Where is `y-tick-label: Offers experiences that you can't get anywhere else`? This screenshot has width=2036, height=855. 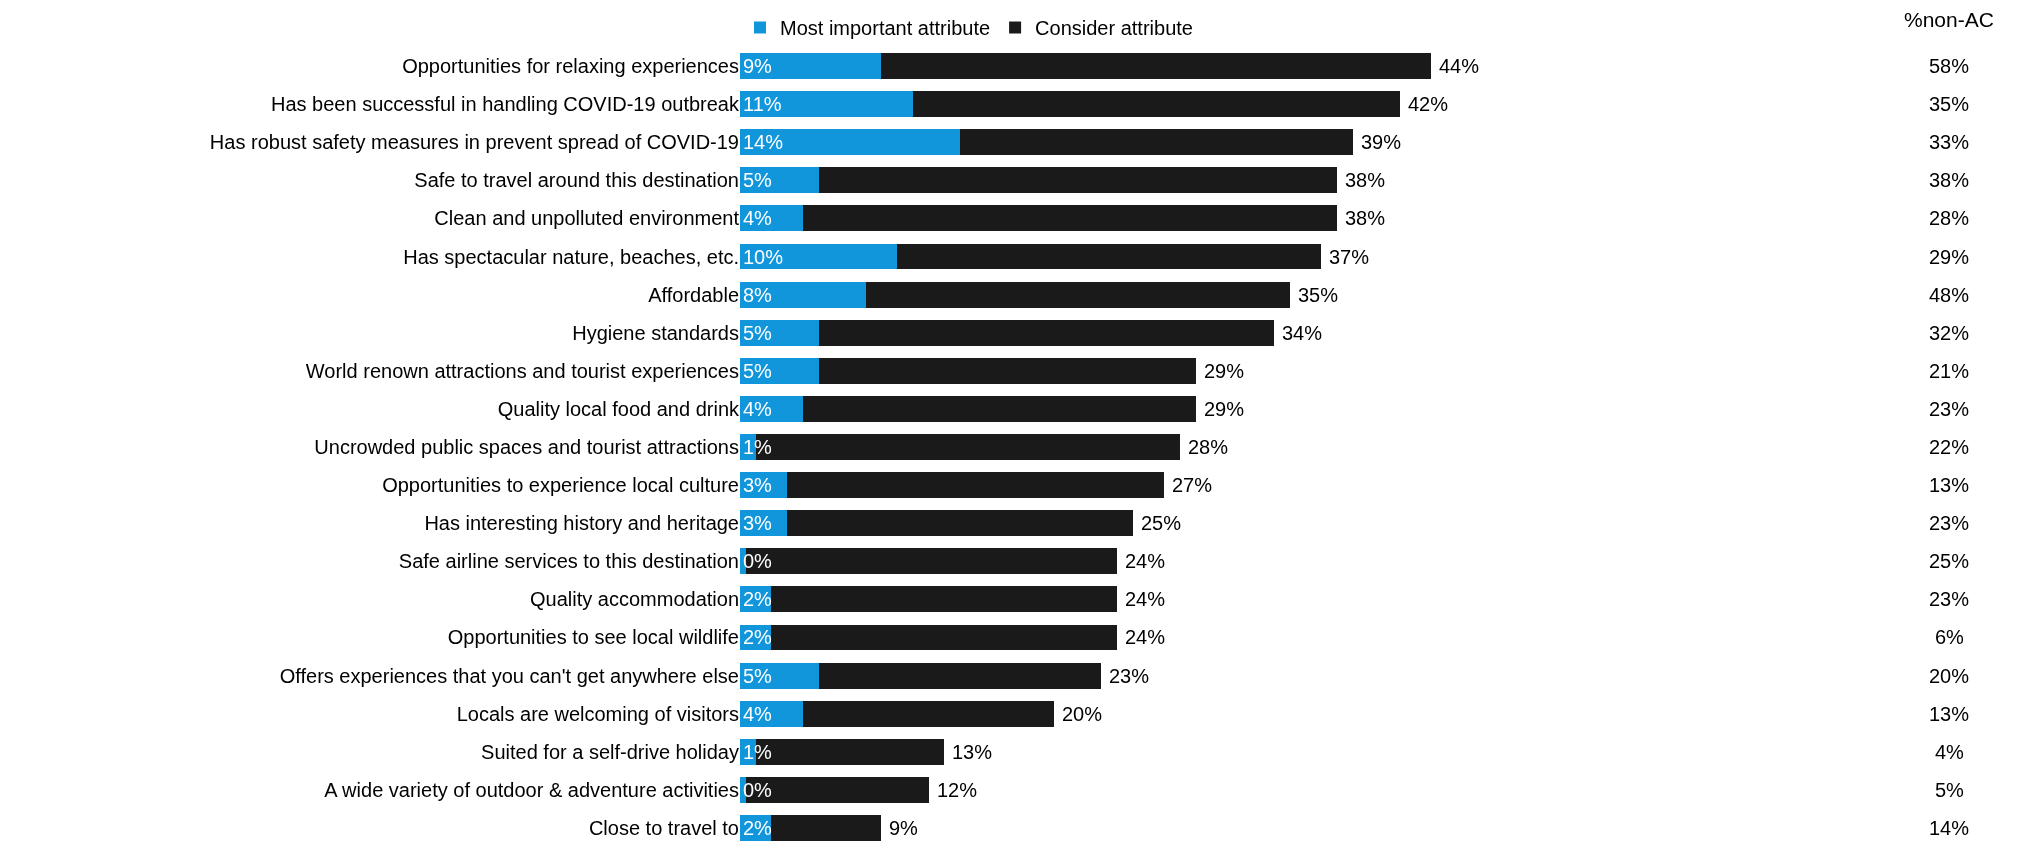
y-tick-label: Offers experiences that you can't get anywhere else is located at coordinates (509, 675).